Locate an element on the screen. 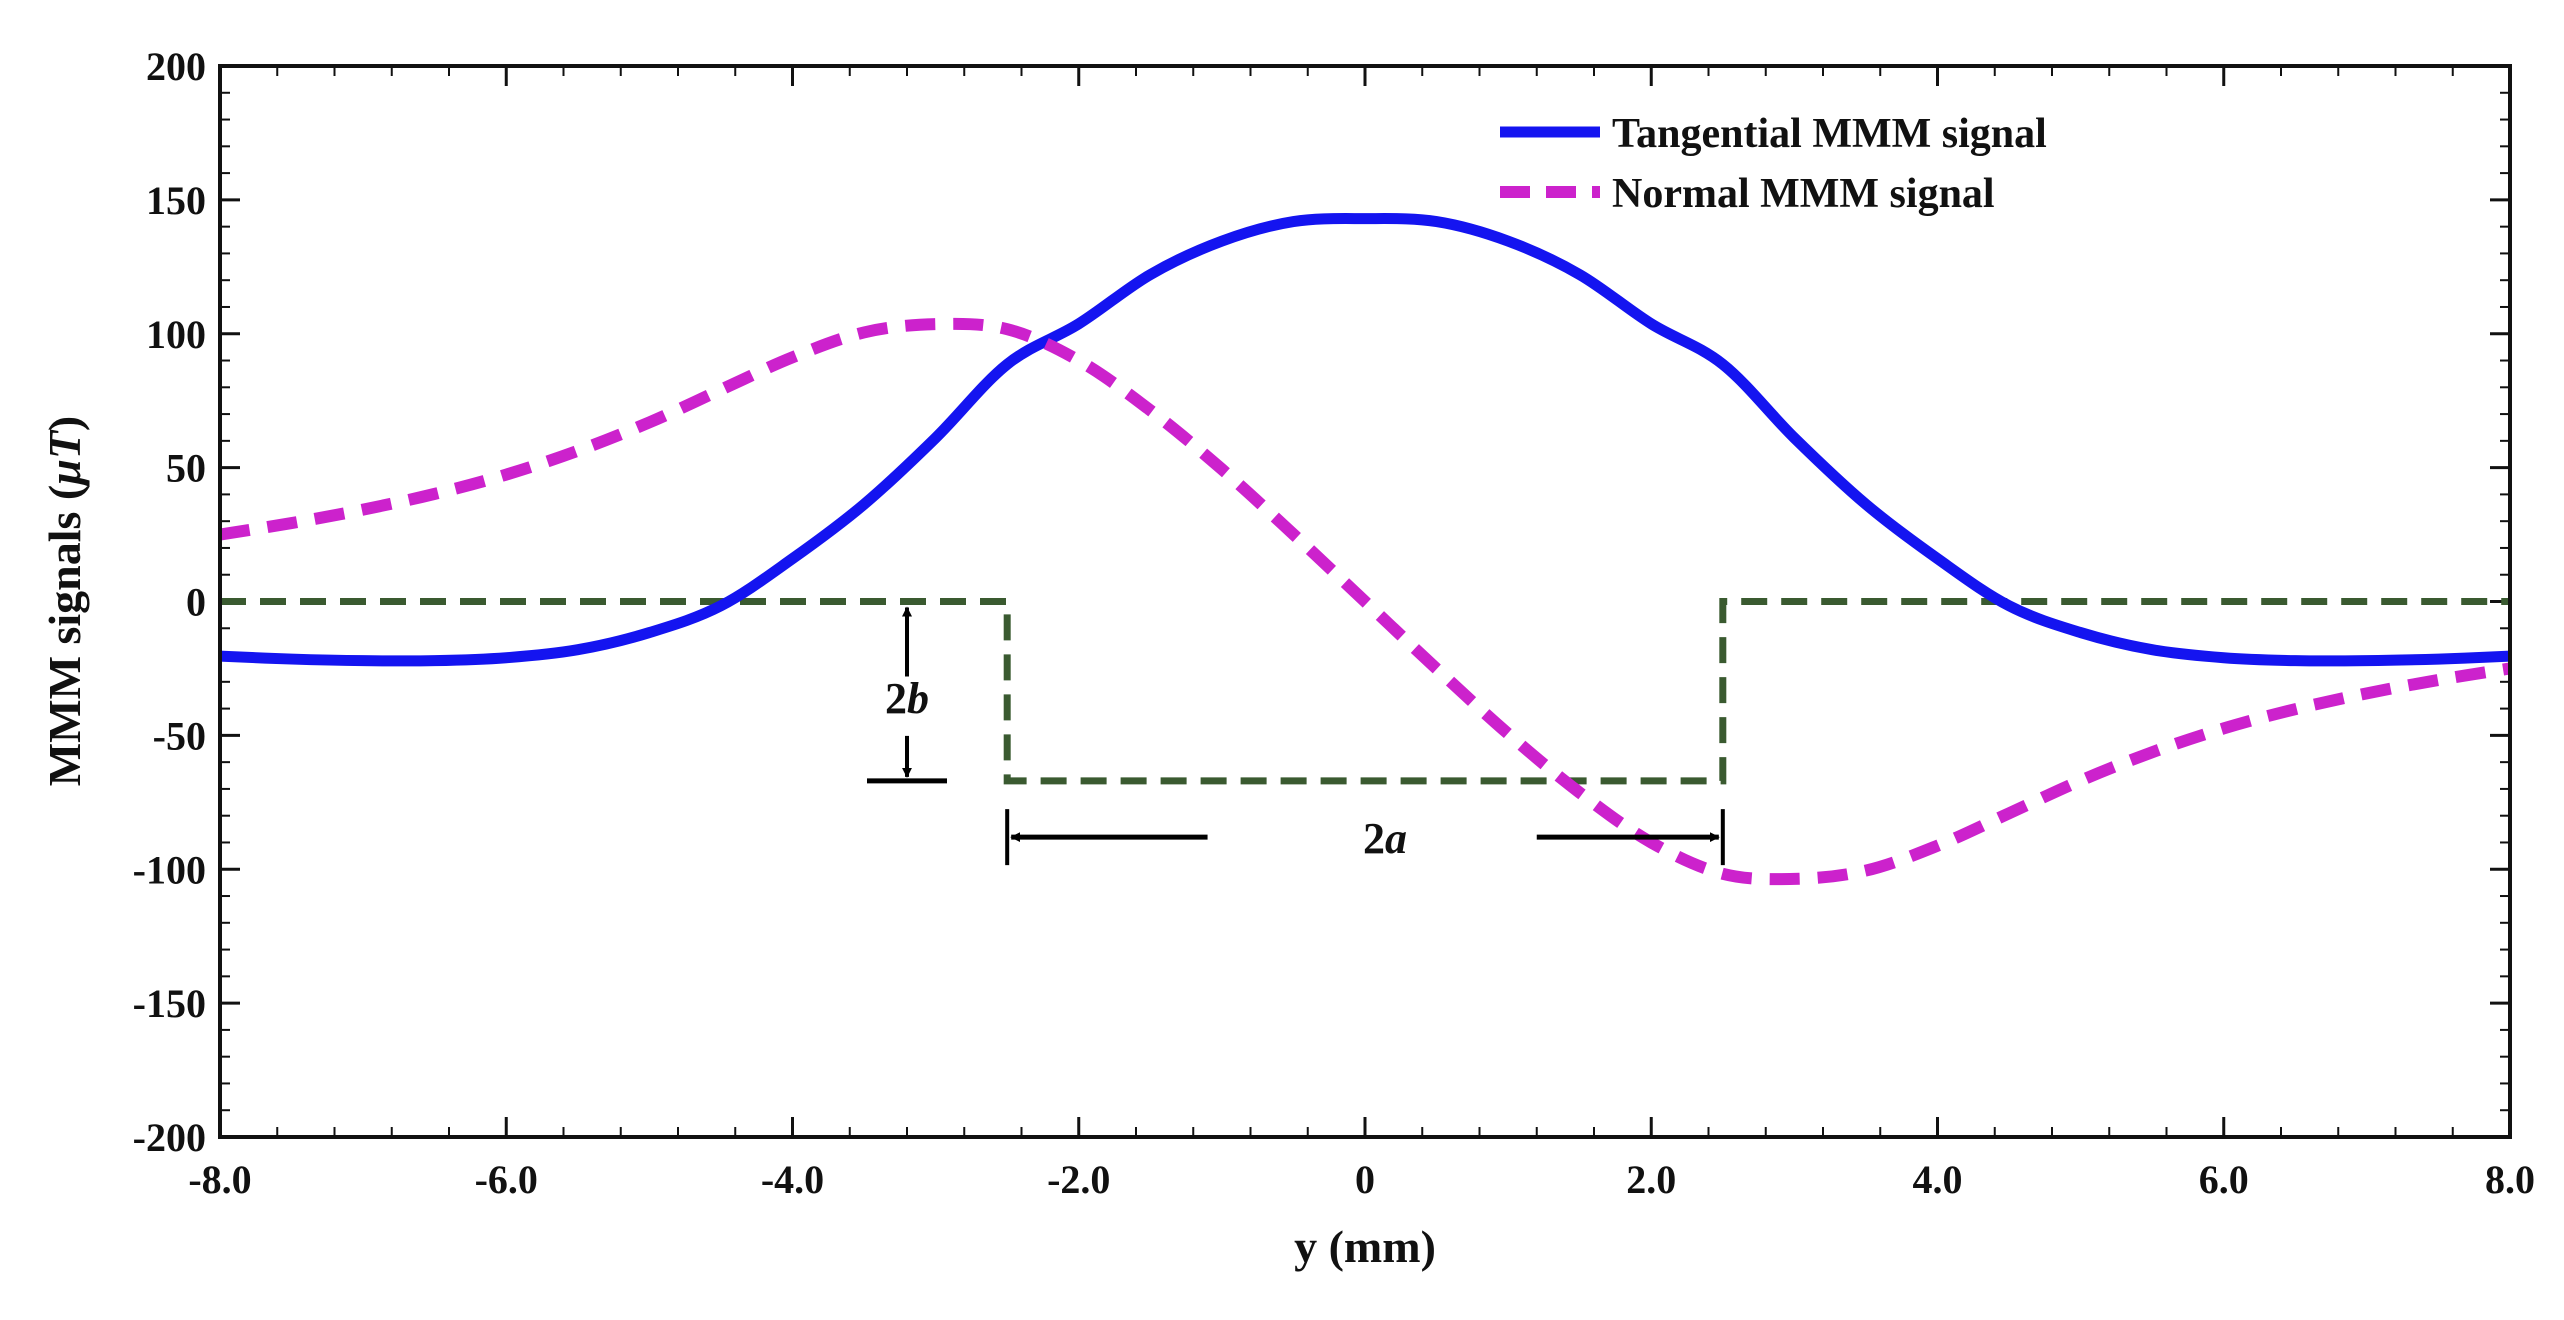  series-line-defect-profile is located at coordinates (1365, 691).